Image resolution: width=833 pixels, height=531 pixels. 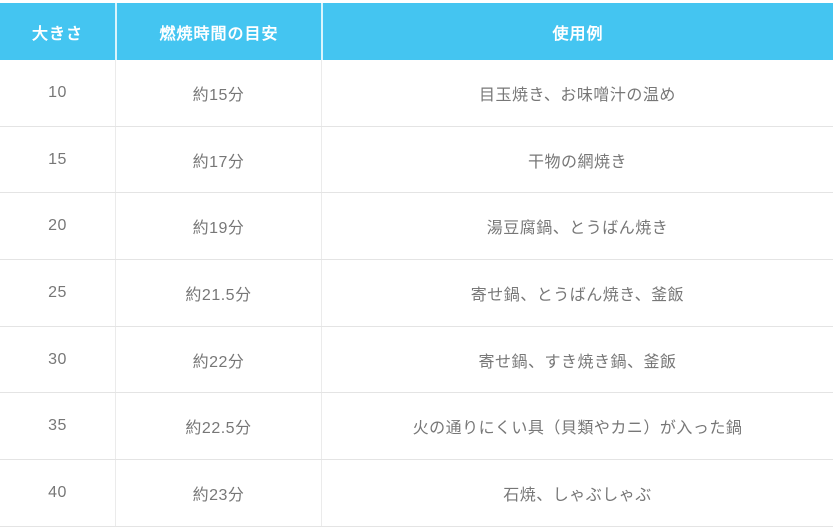 What do you see at coordinates (577, 493) in the screenshot?
I see `cell-usage: 石焼、しゃぶしゃぶ` at bounding box center [577, 493].